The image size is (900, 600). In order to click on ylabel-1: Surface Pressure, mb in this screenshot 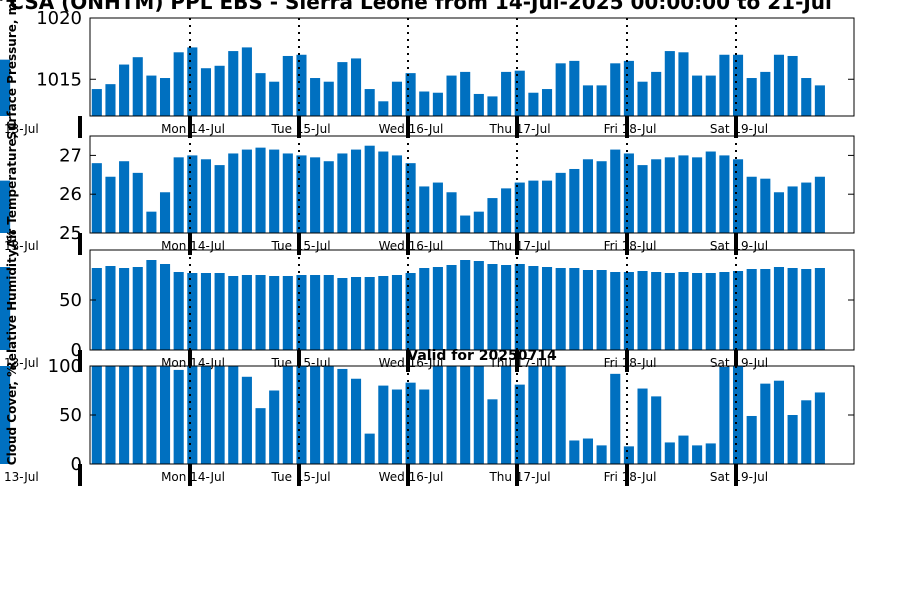, I will do `click(12, 70)`.